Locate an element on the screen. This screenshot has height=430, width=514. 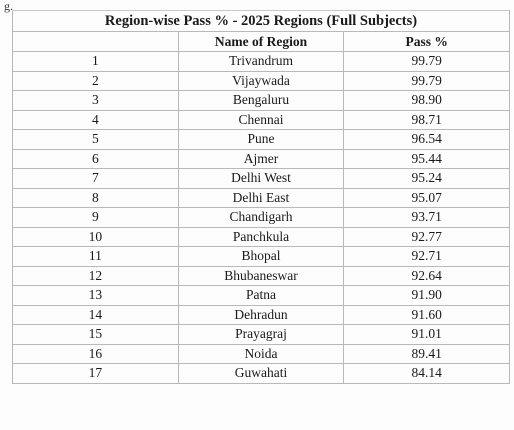
pass-percent-cell: 98.71 is located at coordinates (426, 119).